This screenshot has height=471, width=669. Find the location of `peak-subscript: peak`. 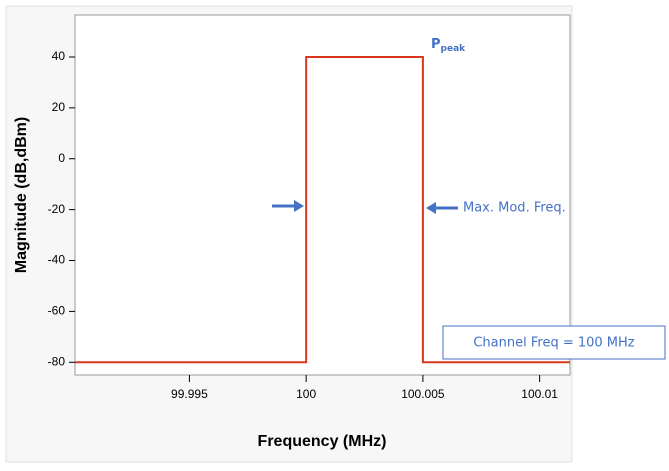

peak-subscript: peak is located at coordinates (454, 49).